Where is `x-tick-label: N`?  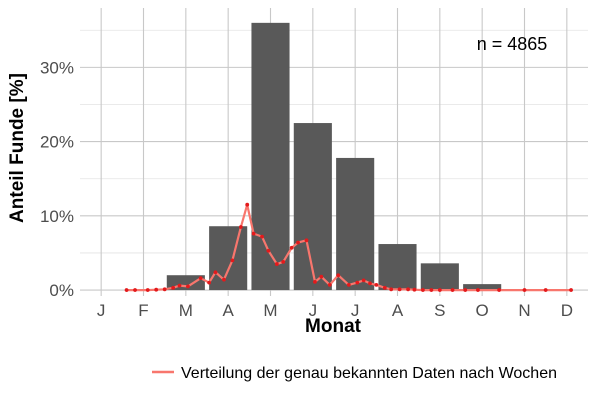 x-tick-label: N is located at coordinates (524, 310).